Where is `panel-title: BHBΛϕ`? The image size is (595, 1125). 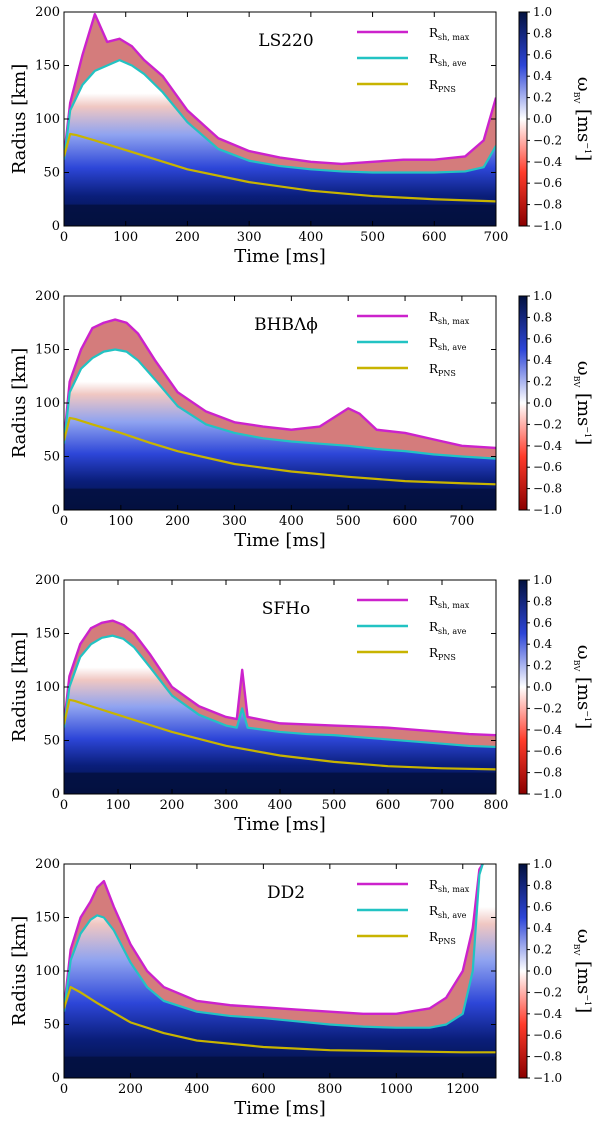
panel-title: BHBΛϕ is located at coordinates (286, 325).